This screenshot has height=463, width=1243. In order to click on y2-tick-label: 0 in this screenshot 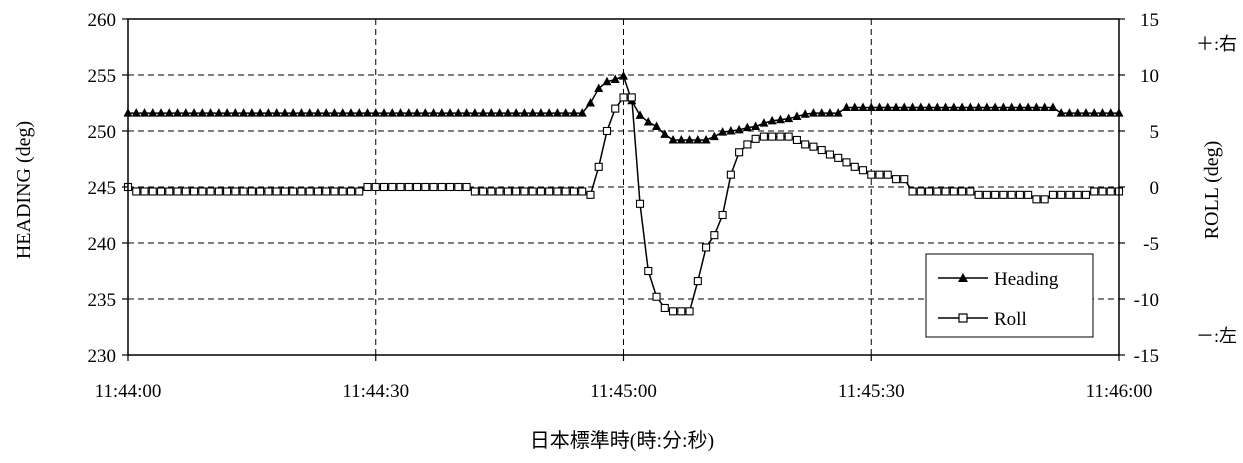, I will do `click(1155, 188)`.